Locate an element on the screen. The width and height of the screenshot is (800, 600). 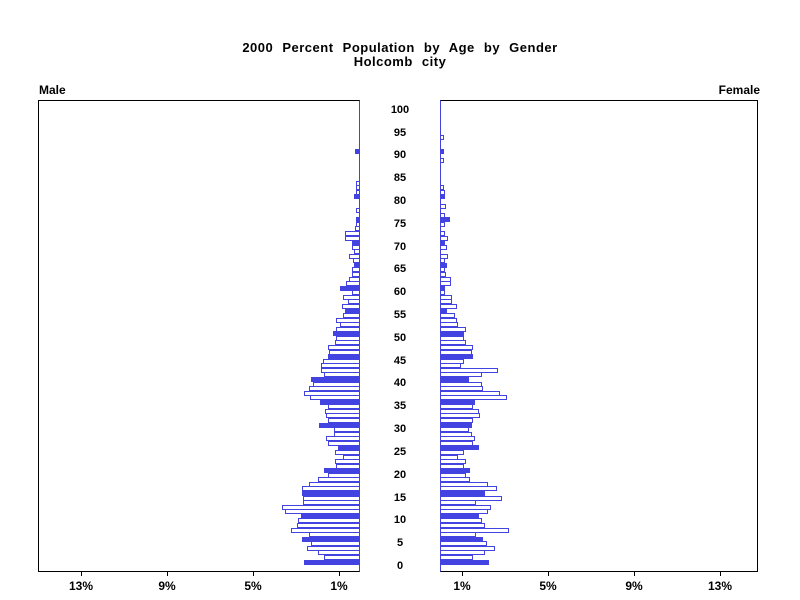
female-xtick-label-13%: 13% is located at coordinates (720, 586).